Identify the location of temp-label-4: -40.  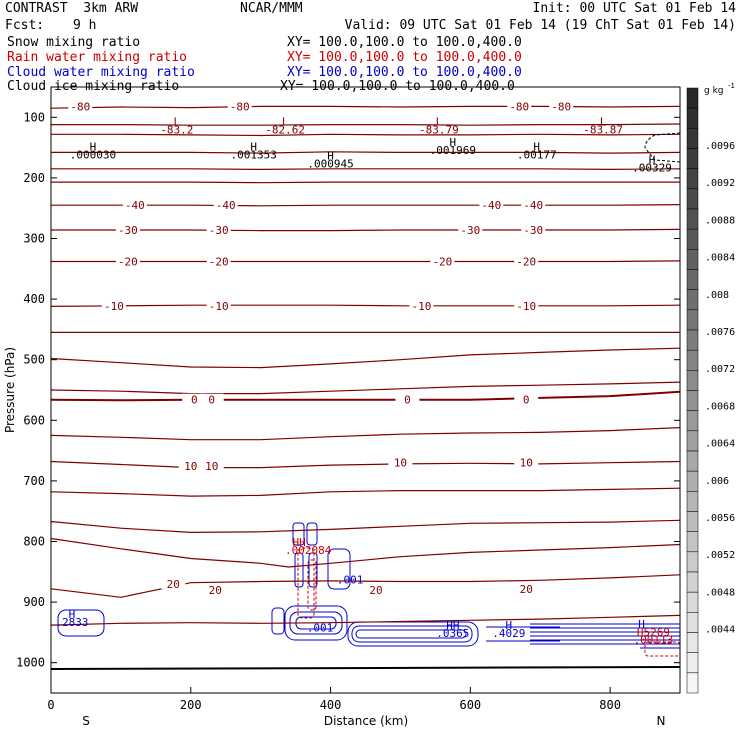
(135, 205).